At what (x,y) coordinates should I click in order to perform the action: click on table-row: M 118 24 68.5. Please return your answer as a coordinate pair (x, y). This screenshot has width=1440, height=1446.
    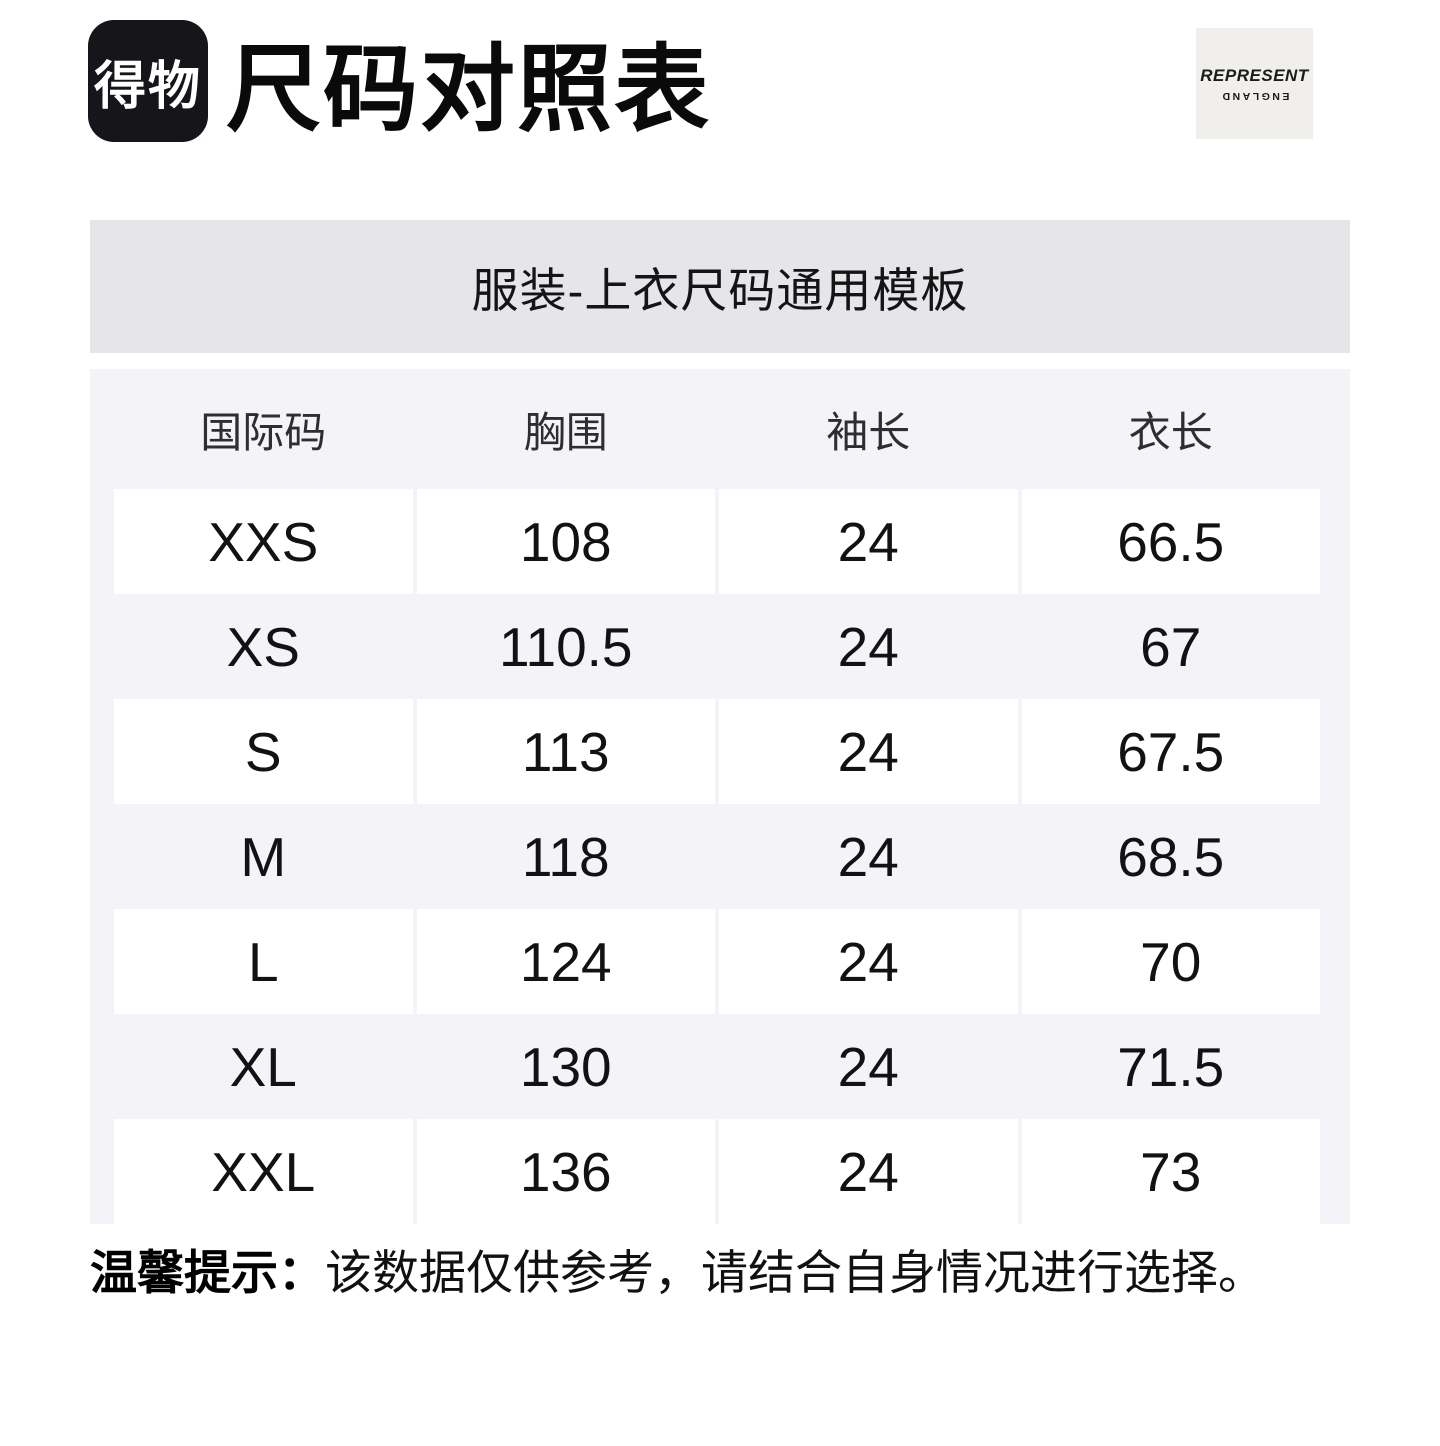
    Looking at the image, I should click on (717, 856).